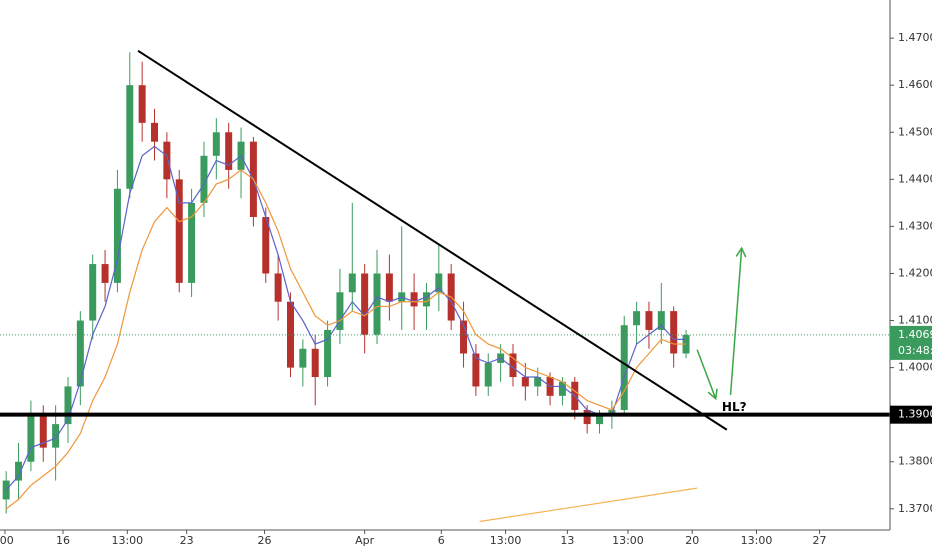 The image size is (932, 550). Describe the element at coordinates (187, 540) in the screenshot. I see `x-tick-label: 23` at that location.